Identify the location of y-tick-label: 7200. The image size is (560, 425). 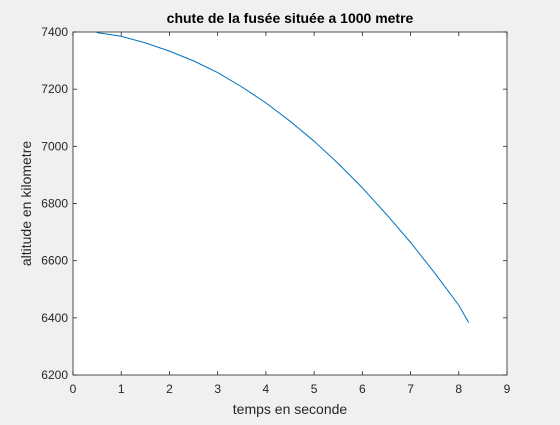
(54, 89).